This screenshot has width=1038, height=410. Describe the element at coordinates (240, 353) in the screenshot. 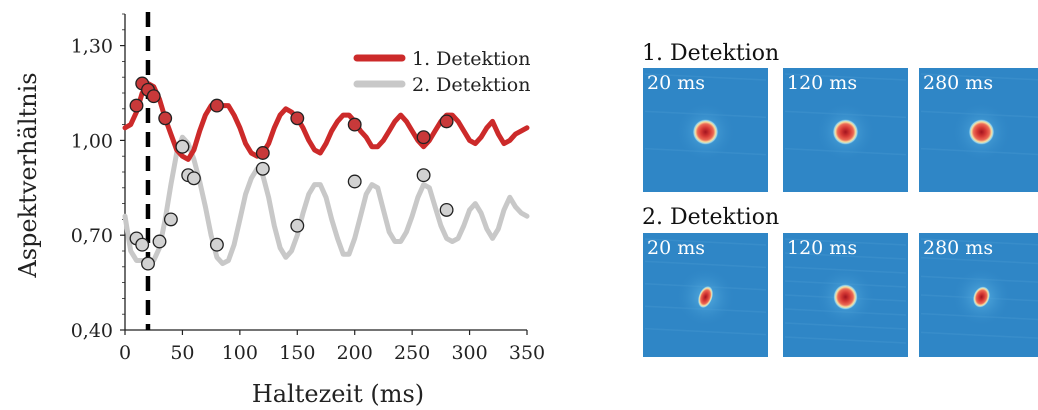

I see `x-tick-label: 100` at that location.